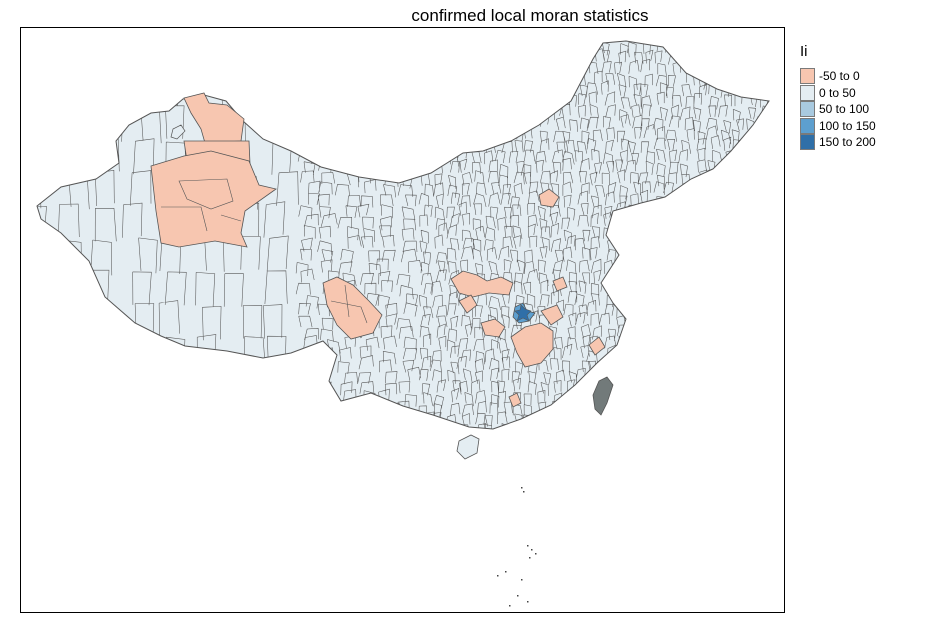 The height and width of the screenshot is (630, 933). I want to click on legend-label-3: 100 to 150, so click(847, 125).